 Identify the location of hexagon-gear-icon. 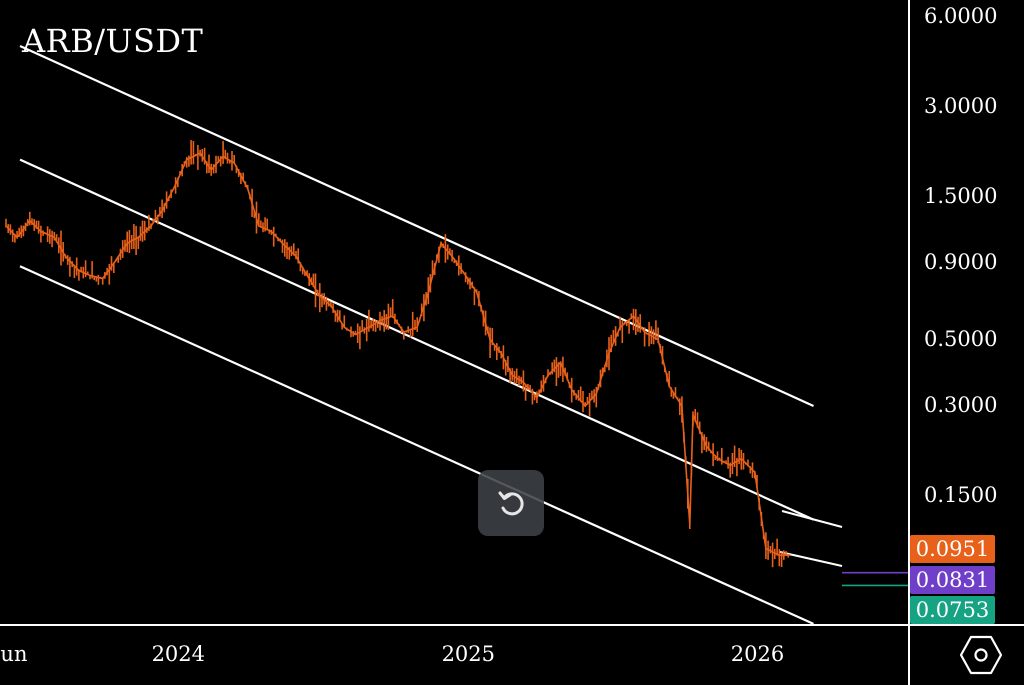
(981, 655).